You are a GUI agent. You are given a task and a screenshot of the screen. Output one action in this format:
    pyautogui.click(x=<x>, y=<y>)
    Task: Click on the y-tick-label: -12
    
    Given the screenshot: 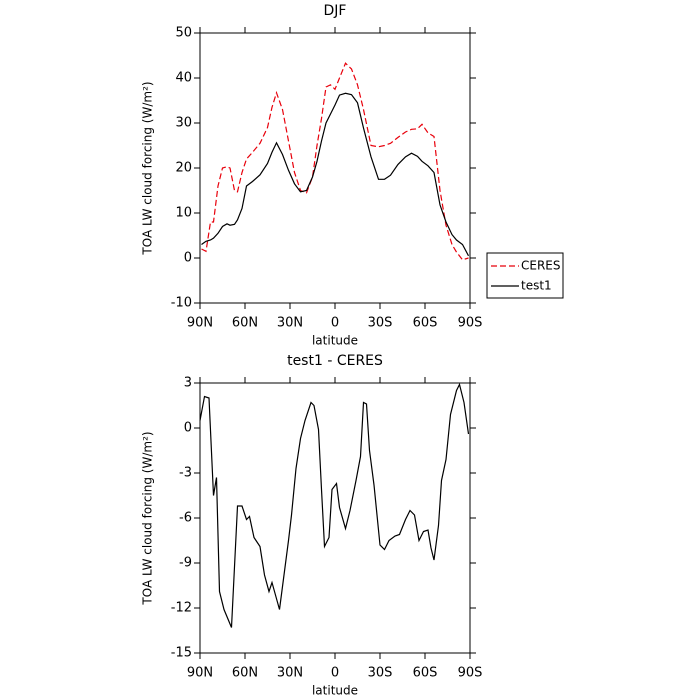 What is the action you would take?
    pyautogui.click(x=181, y=608)
    